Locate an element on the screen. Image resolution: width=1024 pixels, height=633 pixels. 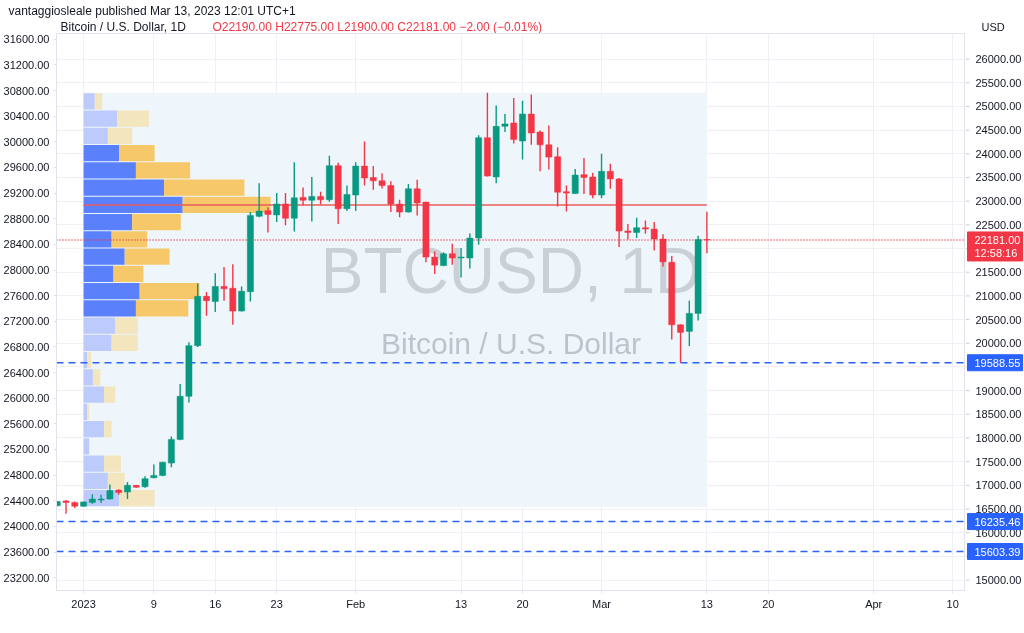
ref-line-label: 15603.39 is located at coordinates (997, 551).